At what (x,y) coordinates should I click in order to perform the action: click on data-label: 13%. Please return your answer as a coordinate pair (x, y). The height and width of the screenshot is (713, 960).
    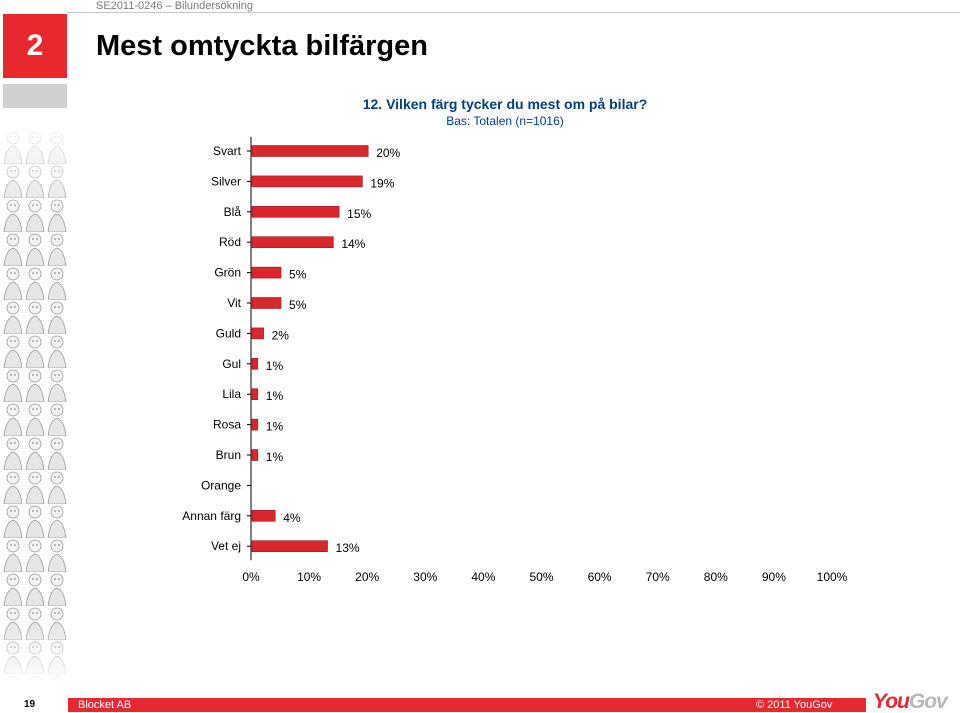
    Looking at the image, I should click on (348, 548).